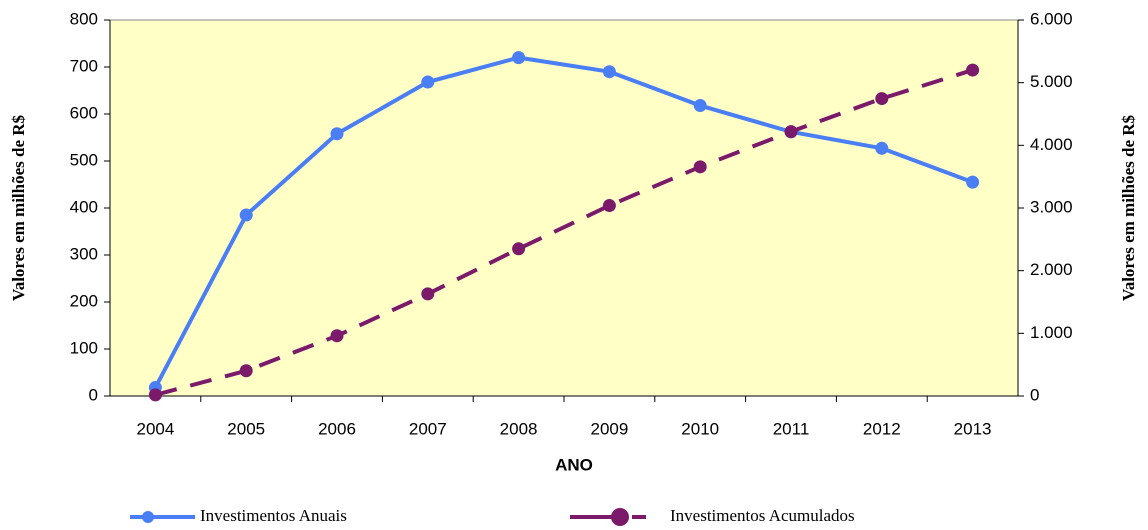 The width and height of the screenshot is (1148, 530). I want to click on x-tick-label: 2008, so click(519, 428).